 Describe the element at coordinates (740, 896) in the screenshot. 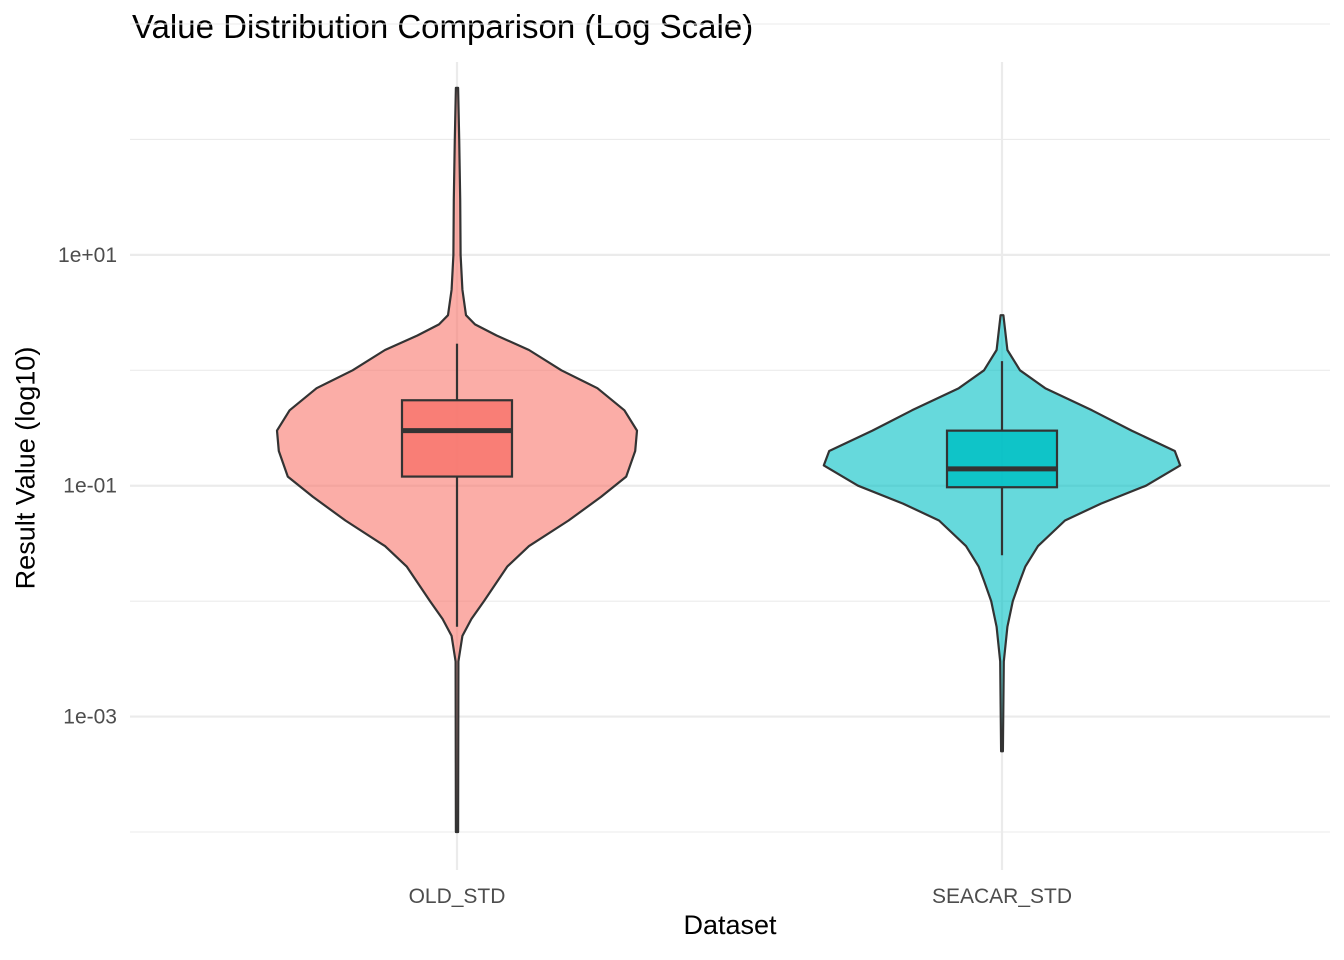

I see `x-axis-ticks: OLD_STD SEACAR_STD` at that location.